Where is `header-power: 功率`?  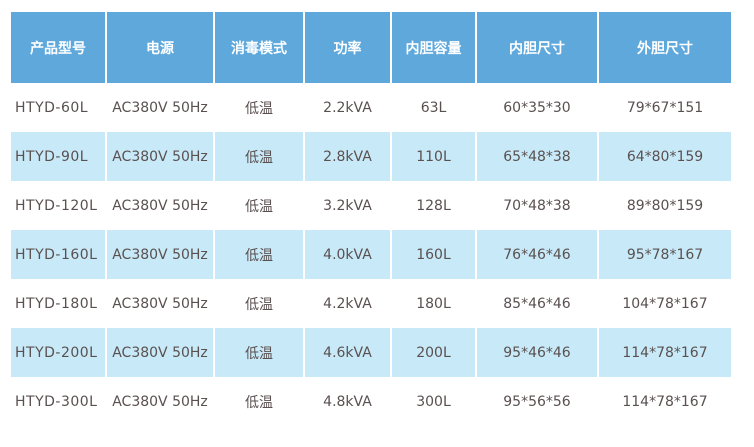
header-power: 功率 is located at coordinates (347, 47).